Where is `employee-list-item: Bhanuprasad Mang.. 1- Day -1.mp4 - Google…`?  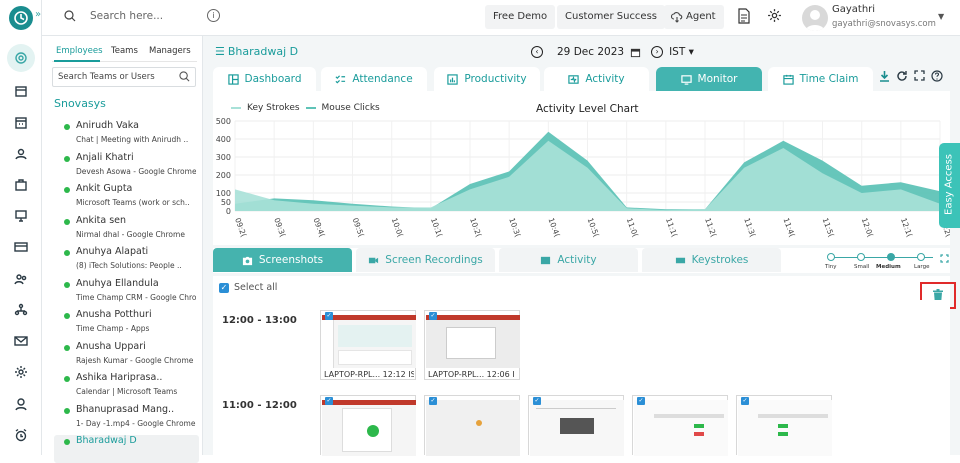
employee-list-item: Bhanuprasad Mang.. 1- Day -1.mp4 - Google… is located at coordinates (126, 418).